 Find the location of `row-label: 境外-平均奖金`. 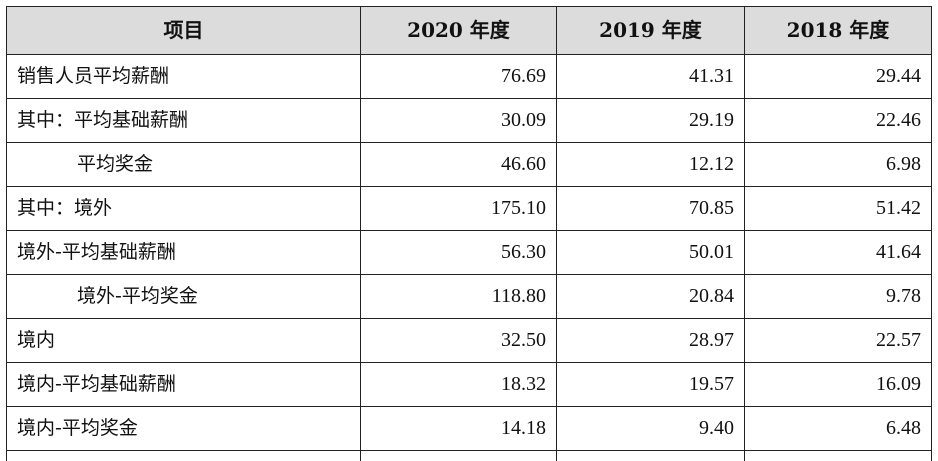

row-label: 境外-平均奖金 is located at coordinates (184, 297).